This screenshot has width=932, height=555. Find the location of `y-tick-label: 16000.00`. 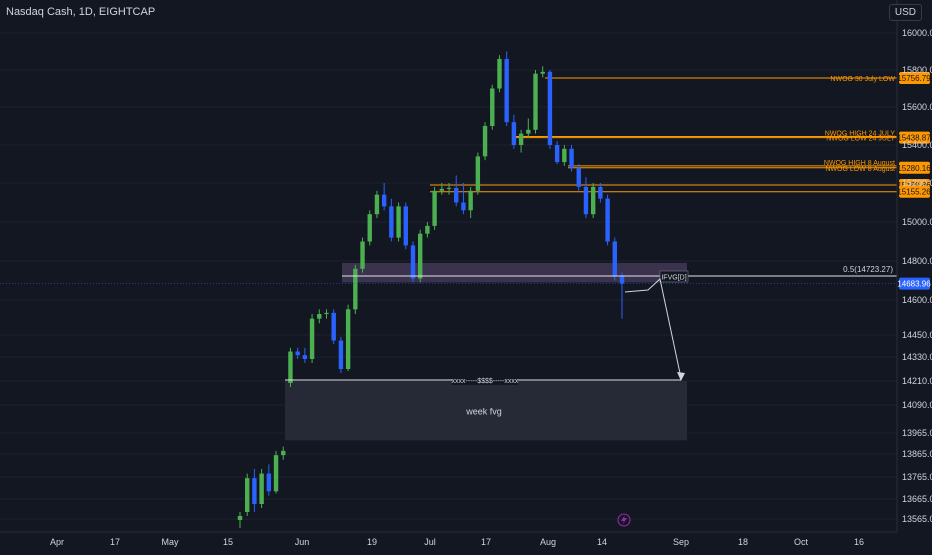

y-tick-label: 16000.00 is located at coordinates (917, 33).